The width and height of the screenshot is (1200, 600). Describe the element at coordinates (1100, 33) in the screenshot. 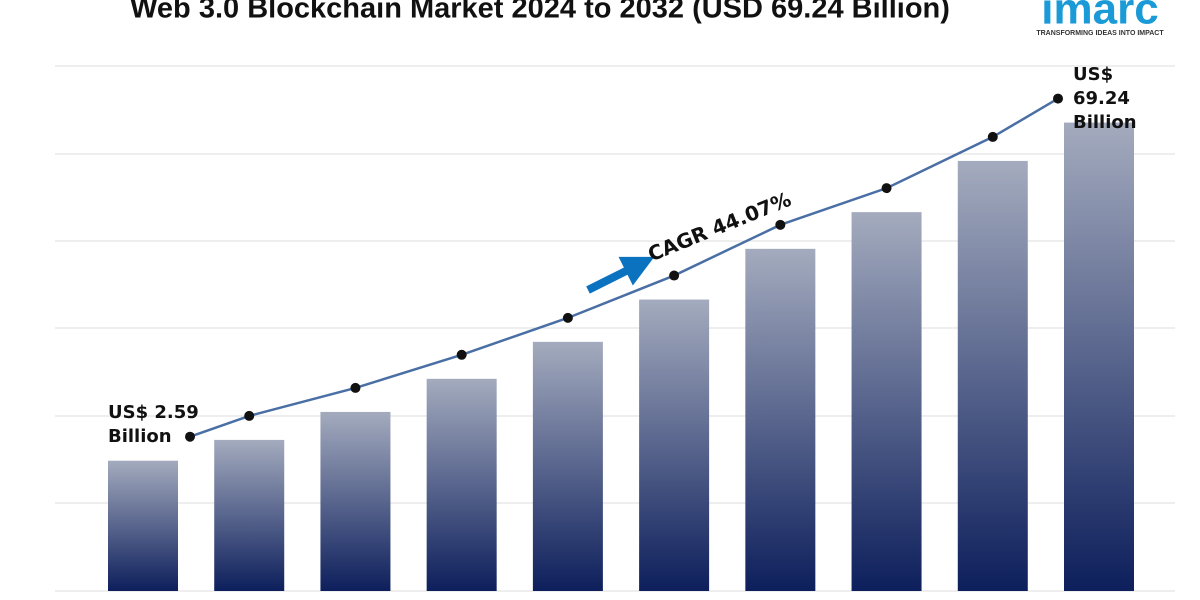

I see `logo-tagline: TRANSFORMING IDEAS INTO IMPACT` at that location.